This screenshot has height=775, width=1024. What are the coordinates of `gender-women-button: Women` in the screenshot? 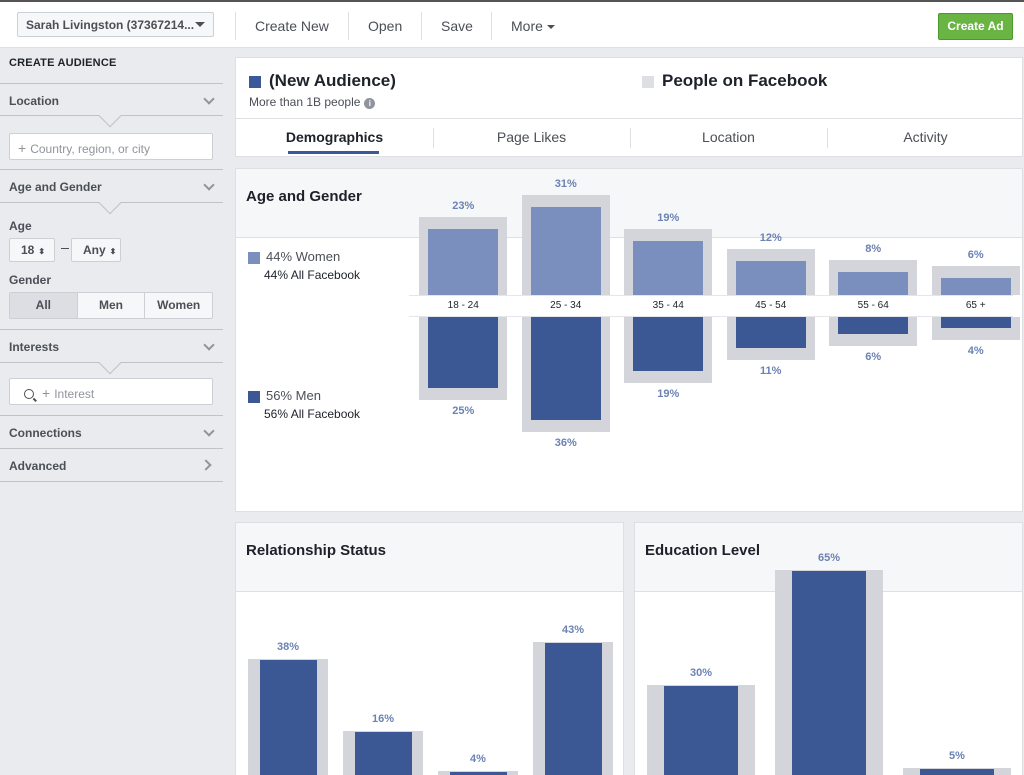 It's located at (179, 305).